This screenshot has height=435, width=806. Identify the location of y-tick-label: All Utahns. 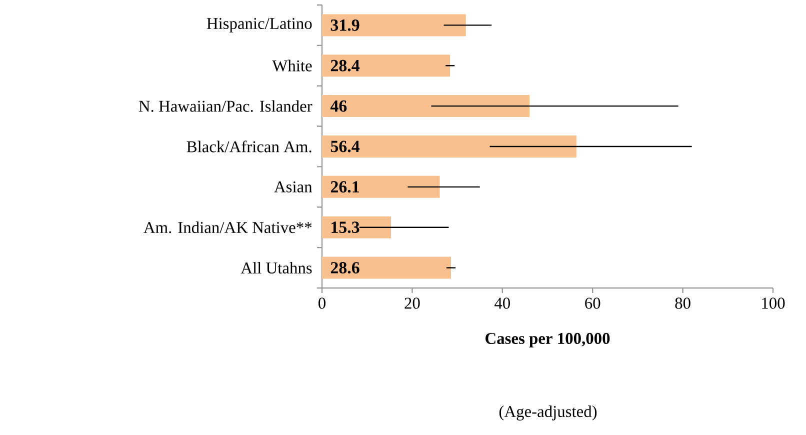
(276, 268).